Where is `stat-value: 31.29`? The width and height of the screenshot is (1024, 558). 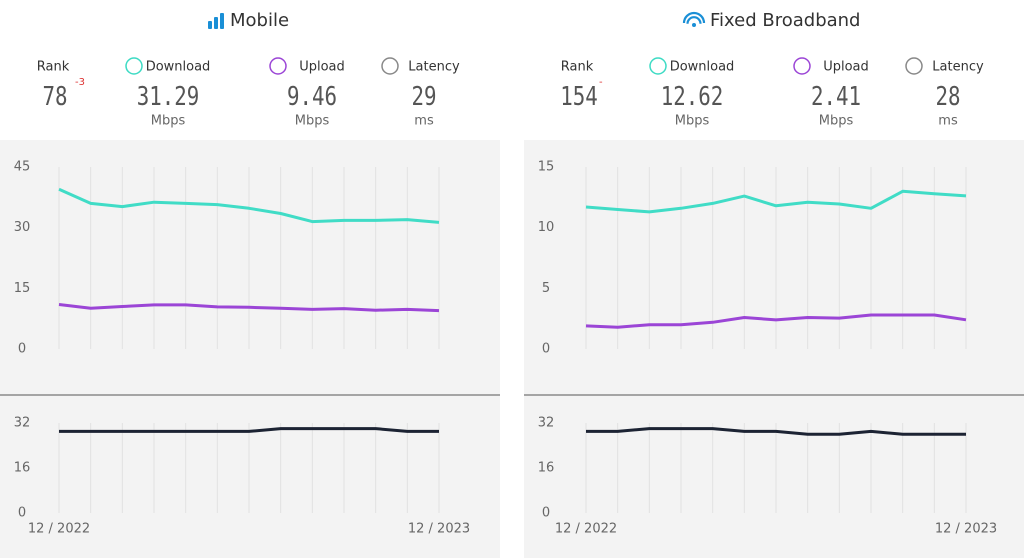
stat-value: 31.29 is located at coordinates (168, 96).